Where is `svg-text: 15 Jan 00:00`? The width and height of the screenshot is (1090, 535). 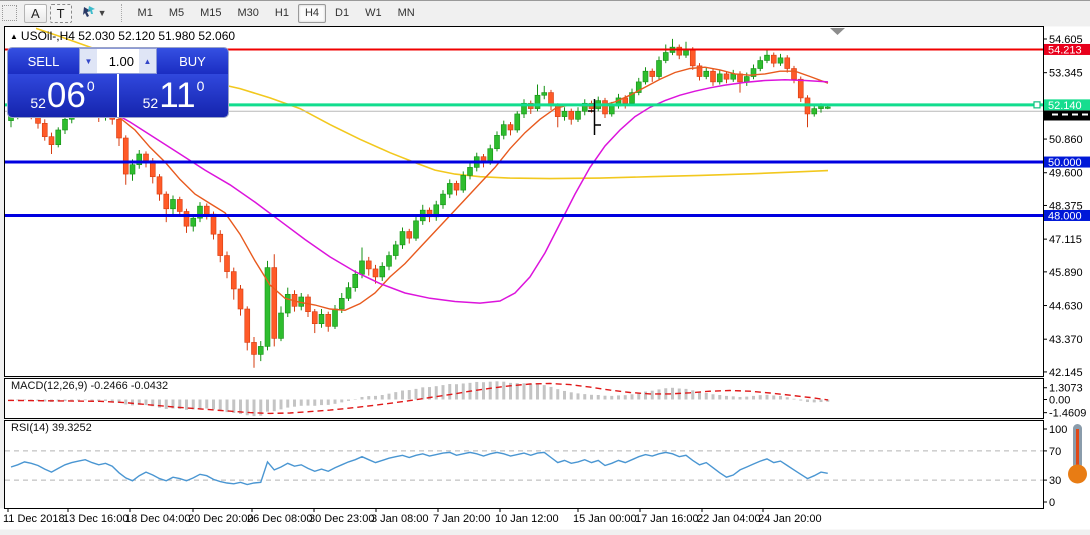
svg-text: 15 Jan 00:00 is located at coordinates (605, 519).